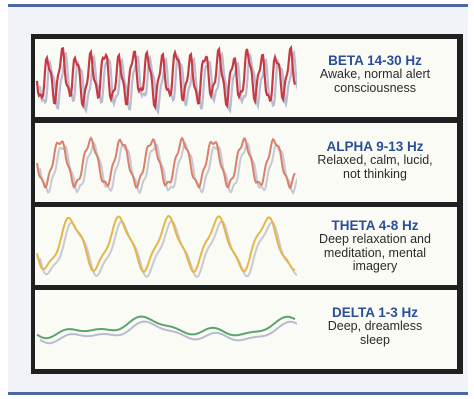 Image resolution: width=474 pixels, height=399 pixels. Describe the element at coordinates (375, 225) in the screenshot. I see `theta-title: THETA 4-8 Hz` at that location.